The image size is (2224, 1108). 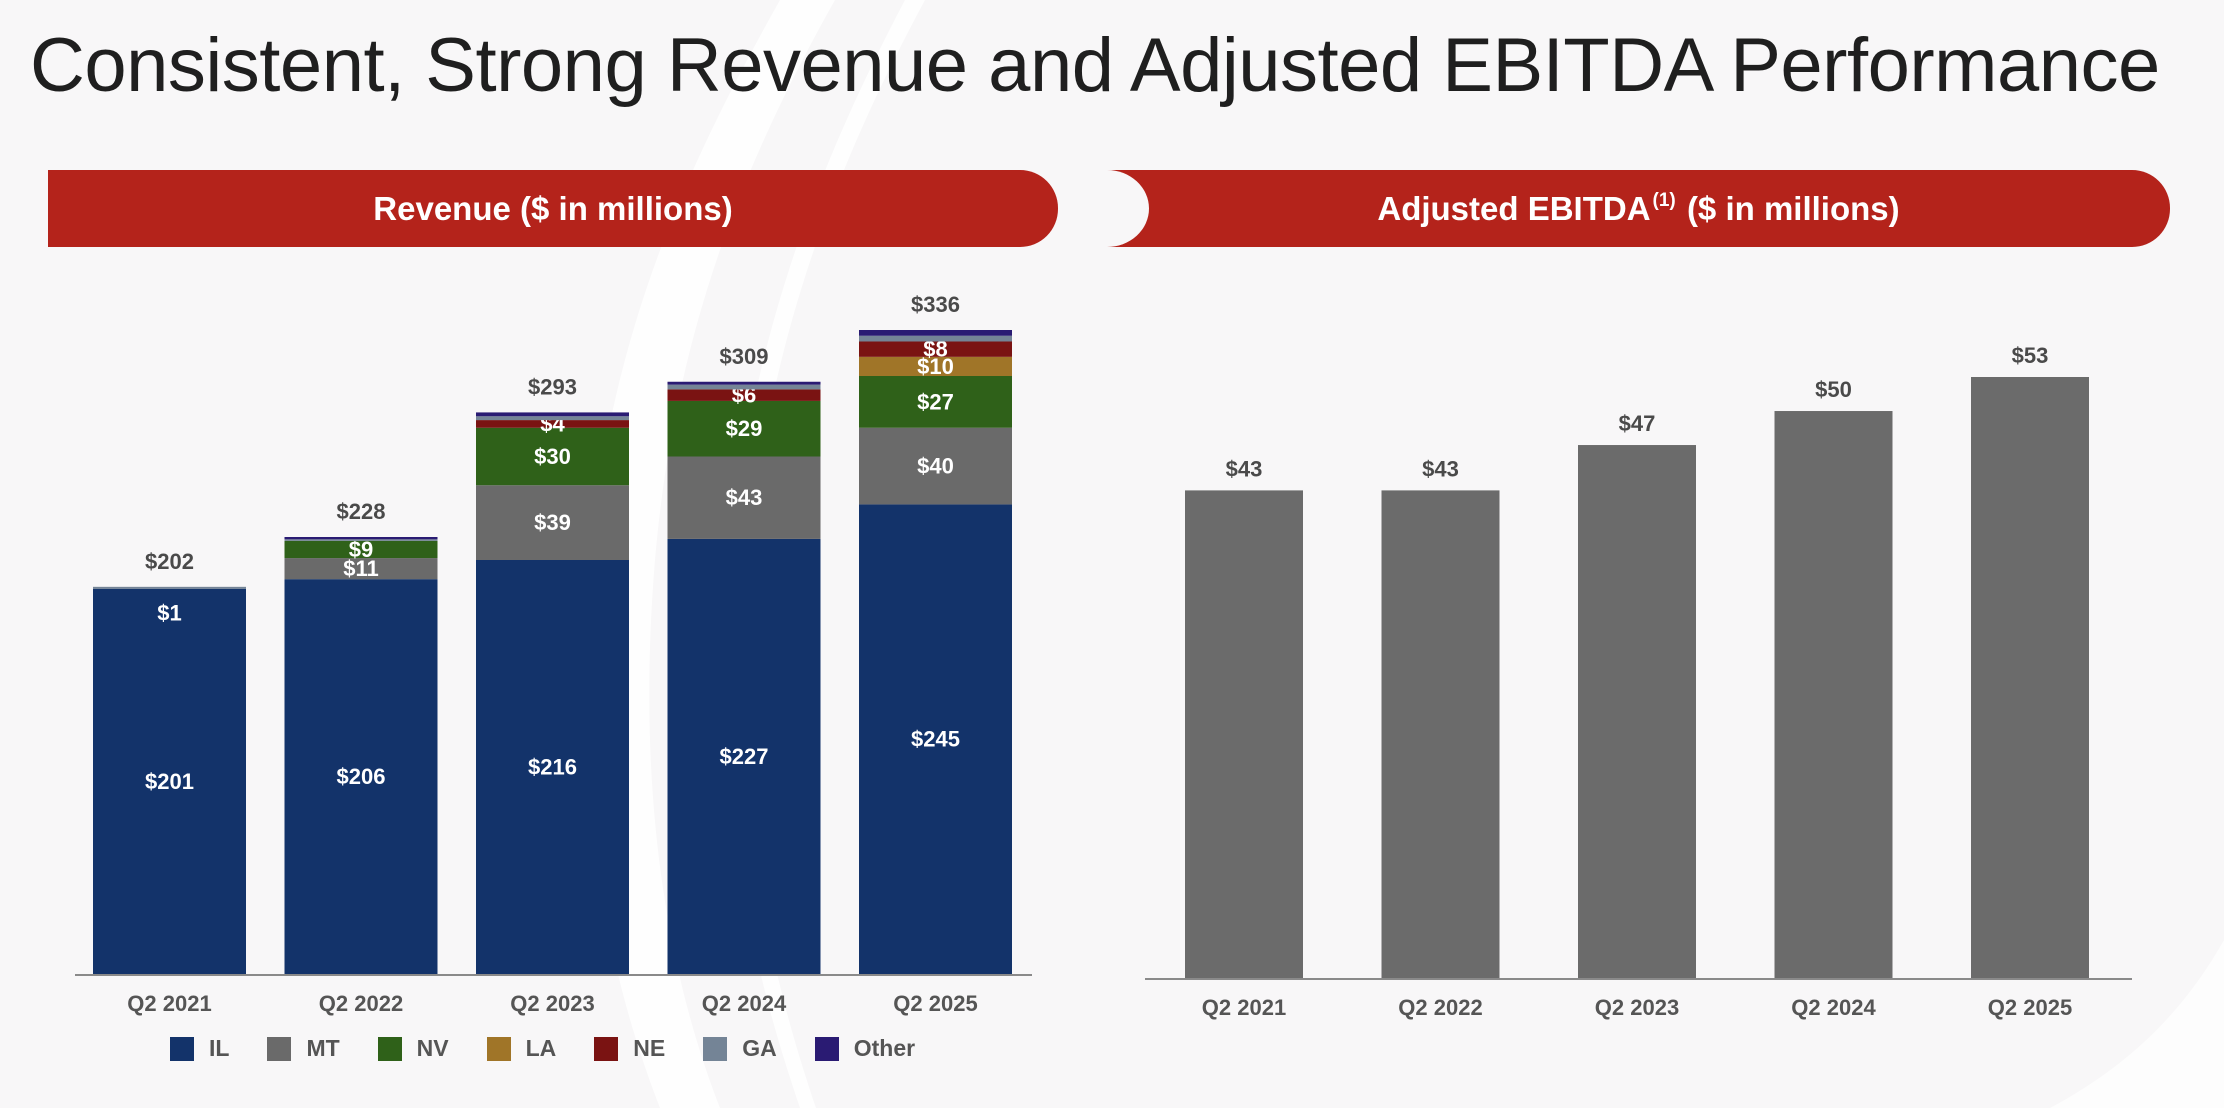 What do you see at coordinates (744, 395) in the screenshot?
I see `revenue-bar-ne-q2-2024` at bounding box center [744, 395].